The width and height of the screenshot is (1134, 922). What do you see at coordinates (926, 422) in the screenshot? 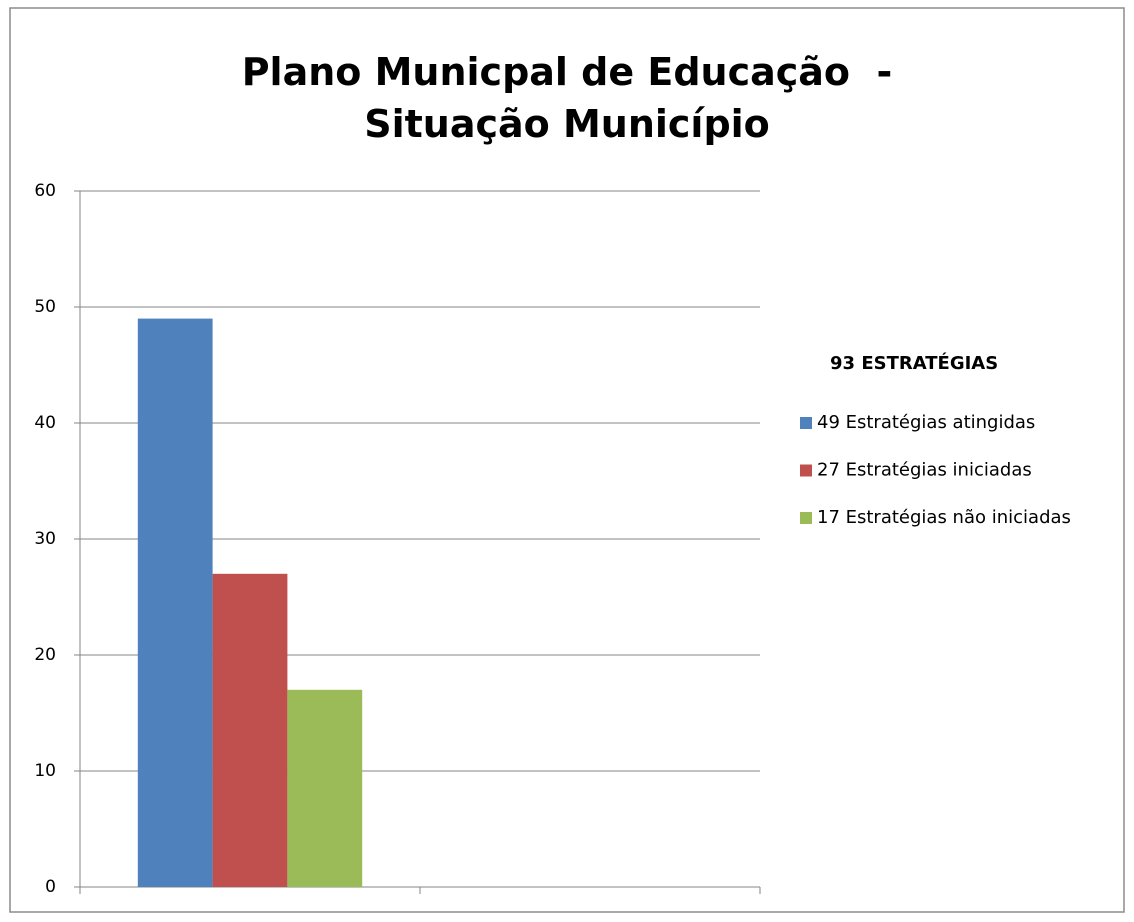
I see `legend-label: 49 Estratégias atingidas` at bounding box center [926, 422].